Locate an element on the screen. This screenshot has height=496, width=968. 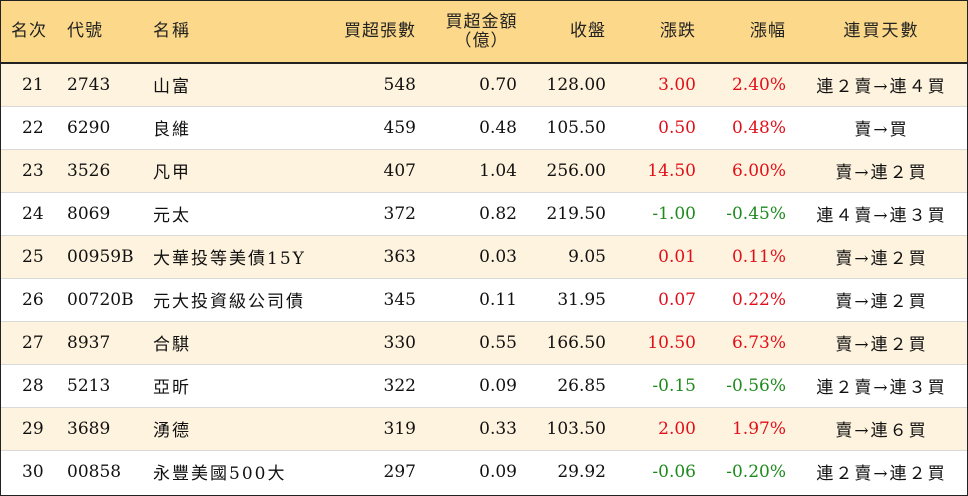
header-close: 收盤 is located at coordinates (588, 31).